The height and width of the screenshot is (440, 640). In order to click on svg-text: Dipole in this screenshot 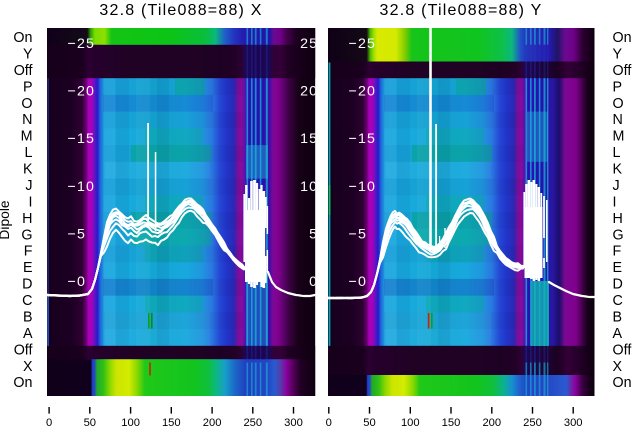, I will do `click(6, 219)`.